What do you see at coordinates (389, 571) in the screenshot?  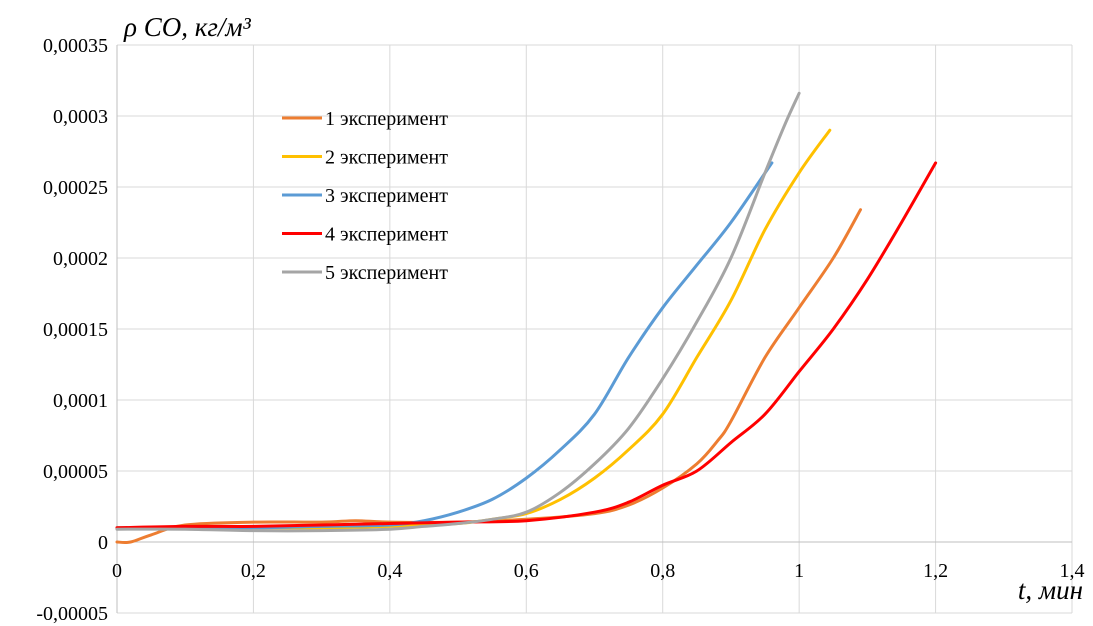 I see `x-tick-label: 0,4` at bounding box center [389, 571].